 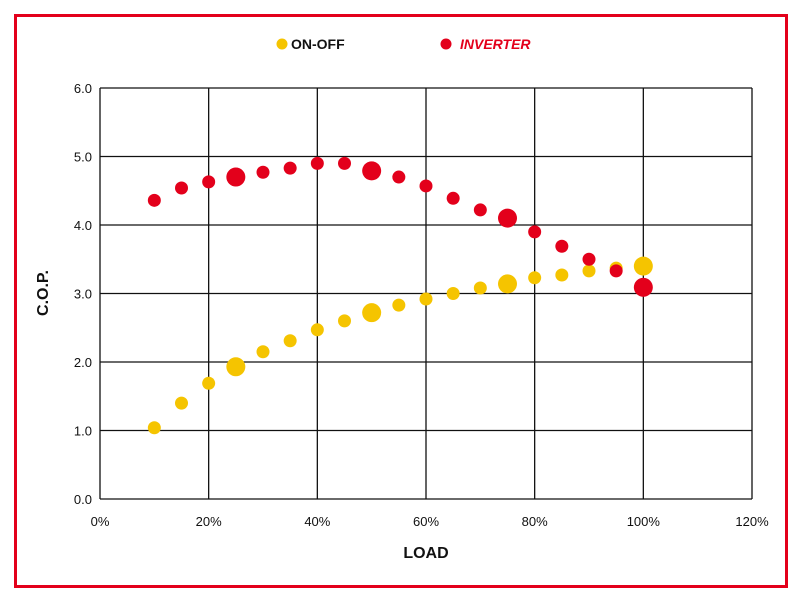 What do you see at coordinates (83, 88) in the screenshot?
I see `y-tick-label: 6.0` at bounding box center [83, 88].